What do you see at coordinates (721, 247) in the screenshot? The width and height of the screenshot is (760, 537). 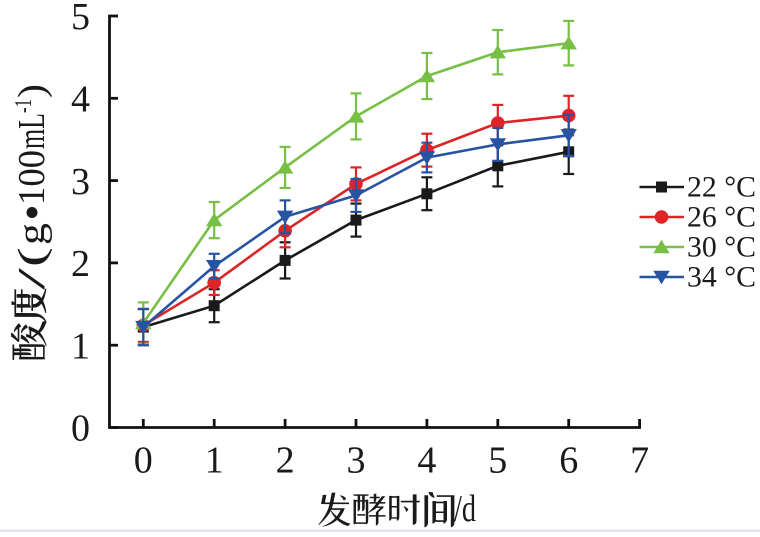 I see `svg-text: 30 °C` at bounding box center [721, 247].